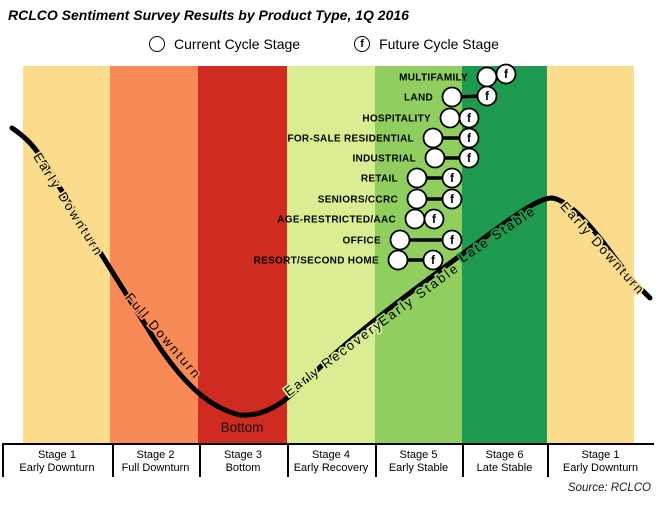 This screenshot has height=515, width=663. What do you see at coordinates (243, 468) in the screenshot?
I see `stage-name: Bottom` at bounding box center [243, 468].